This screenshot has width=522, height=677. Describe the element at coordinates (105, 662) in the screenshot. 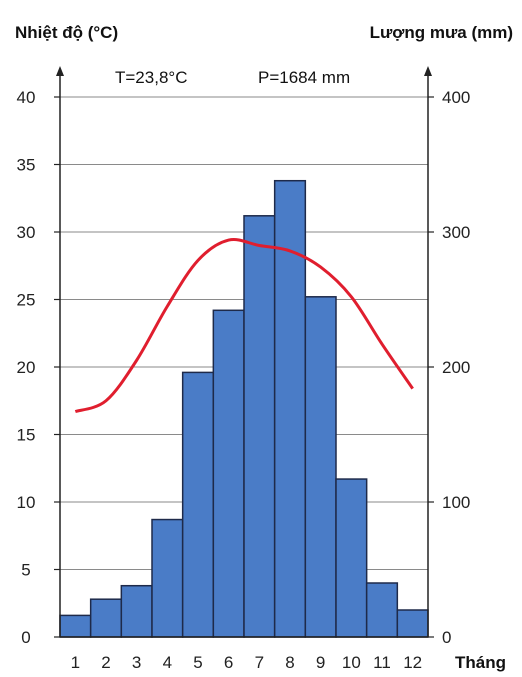

I see `x-tick-label: 2` at that location.